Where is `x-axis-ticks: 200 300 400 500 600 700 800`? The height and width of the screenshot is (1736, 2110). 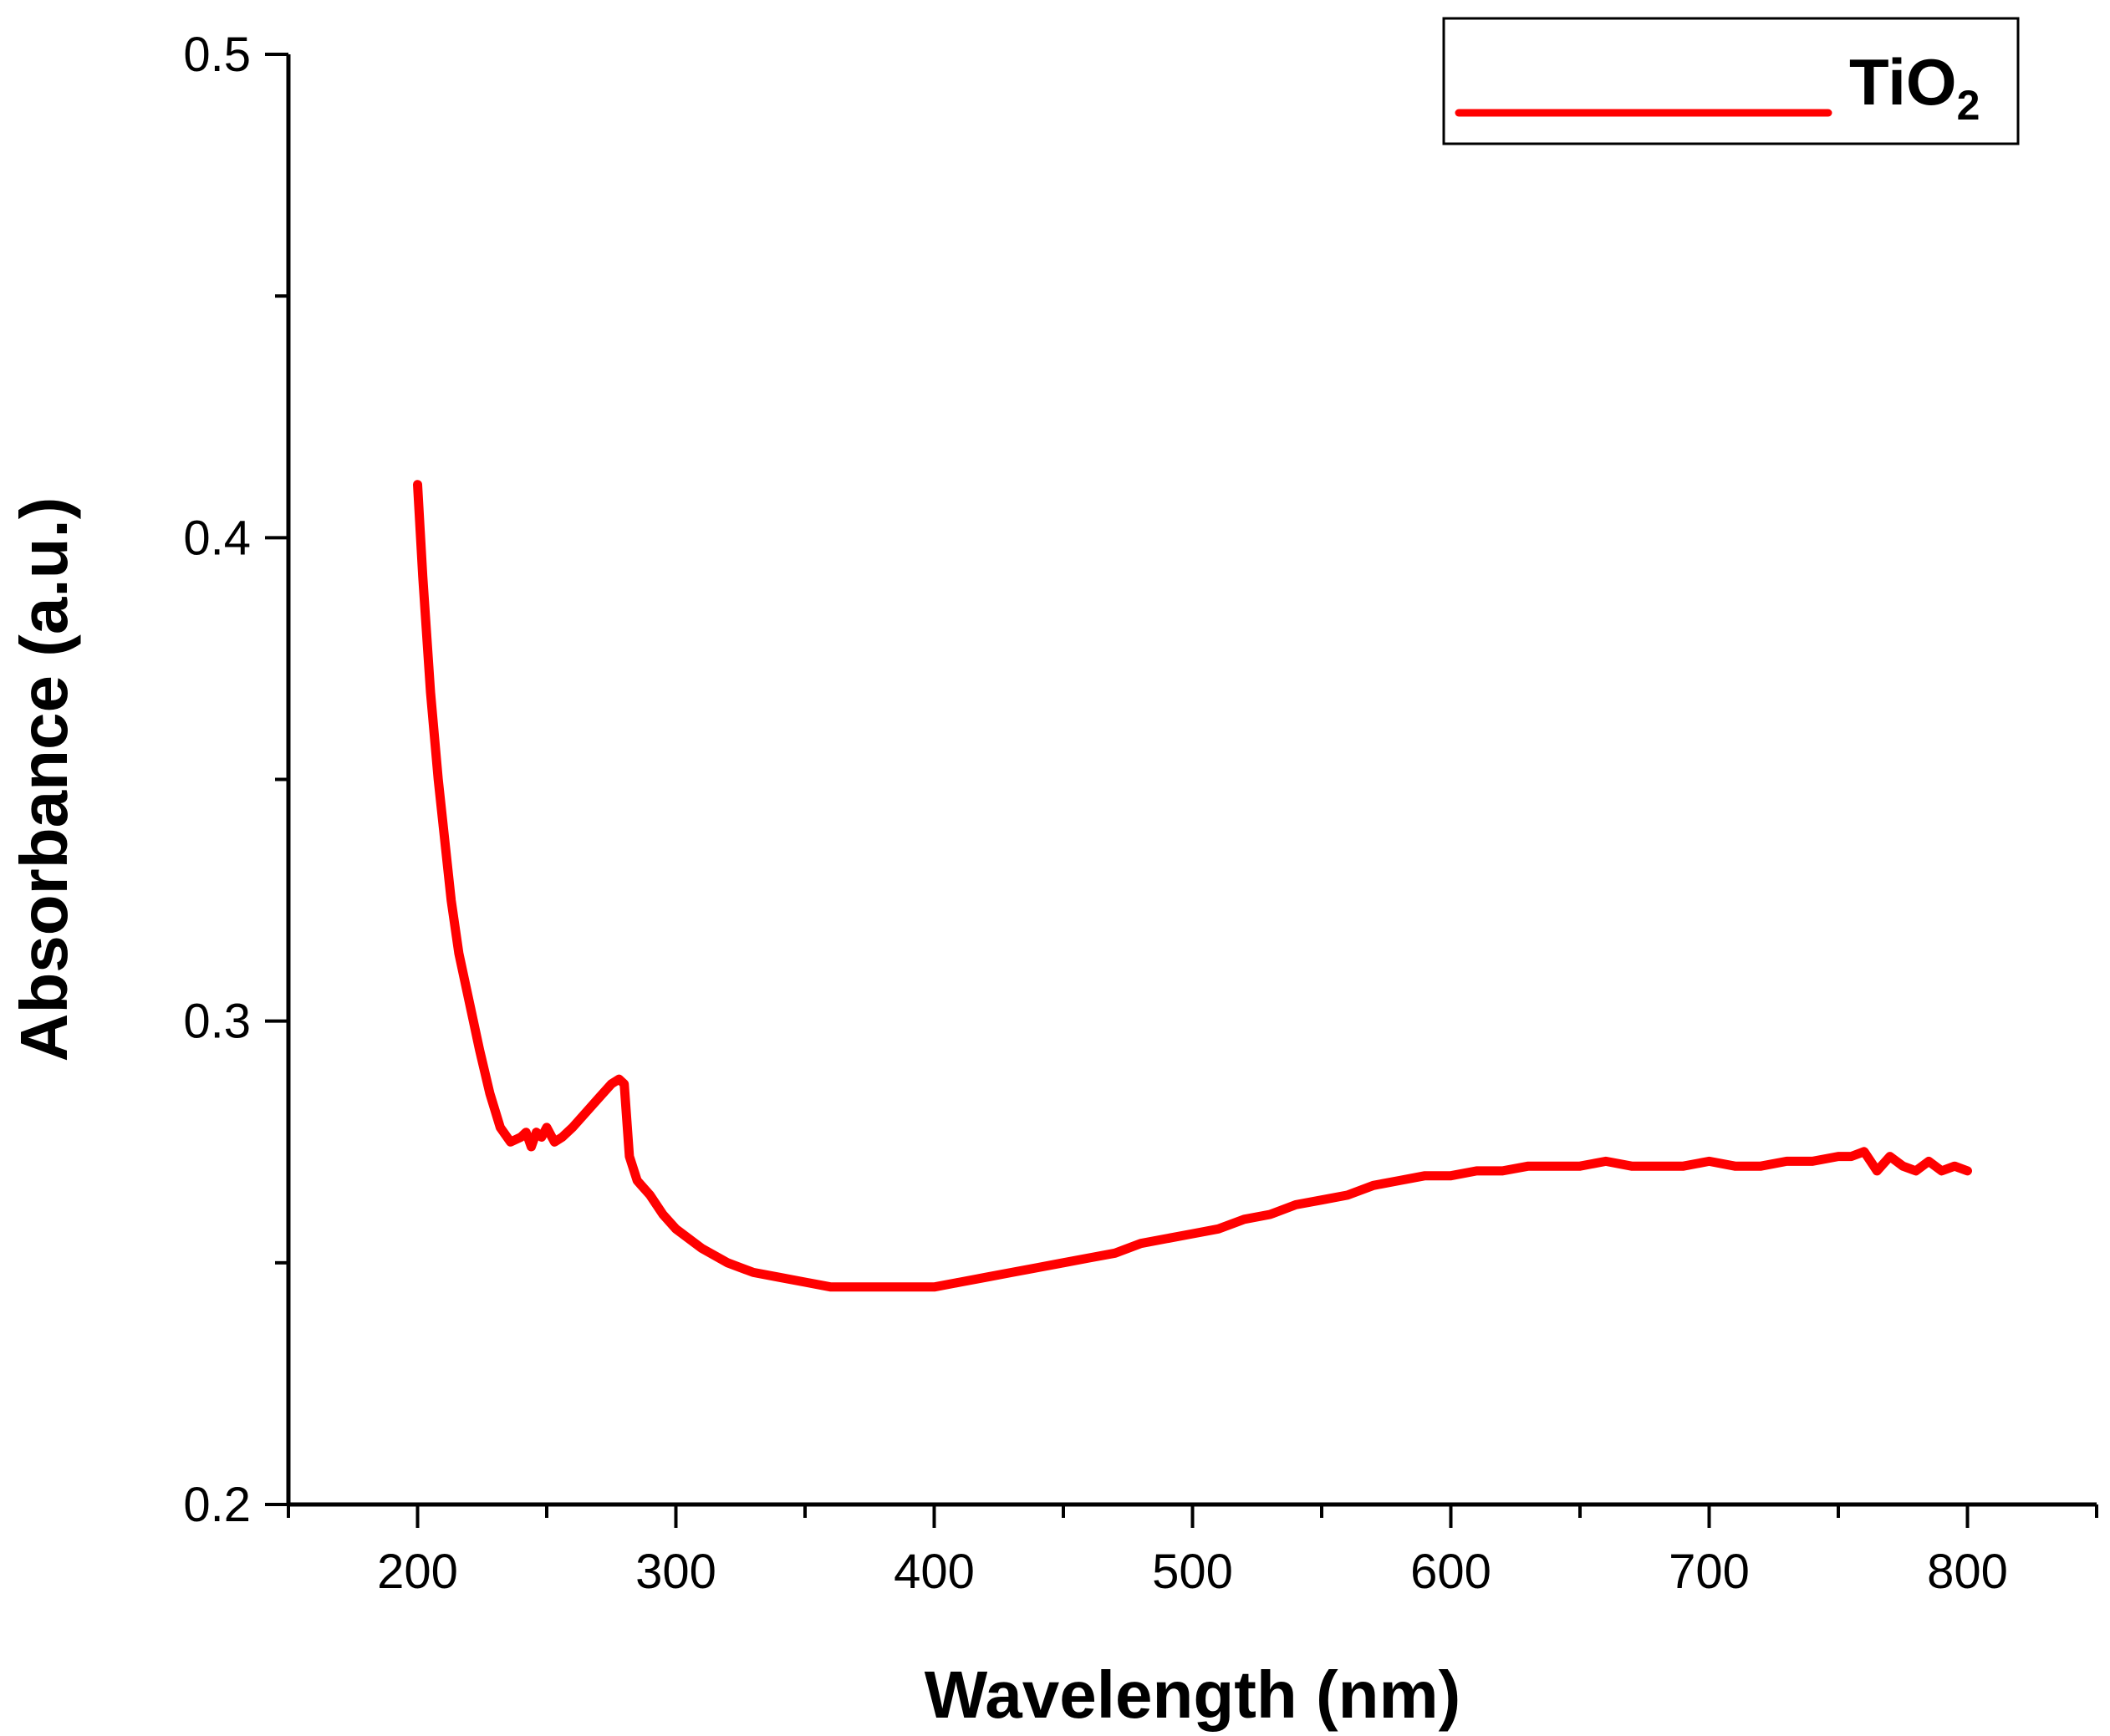 x-axis-ticks: 200 300 400 500 600 700 800 is located at coordinates (1192, 1551).